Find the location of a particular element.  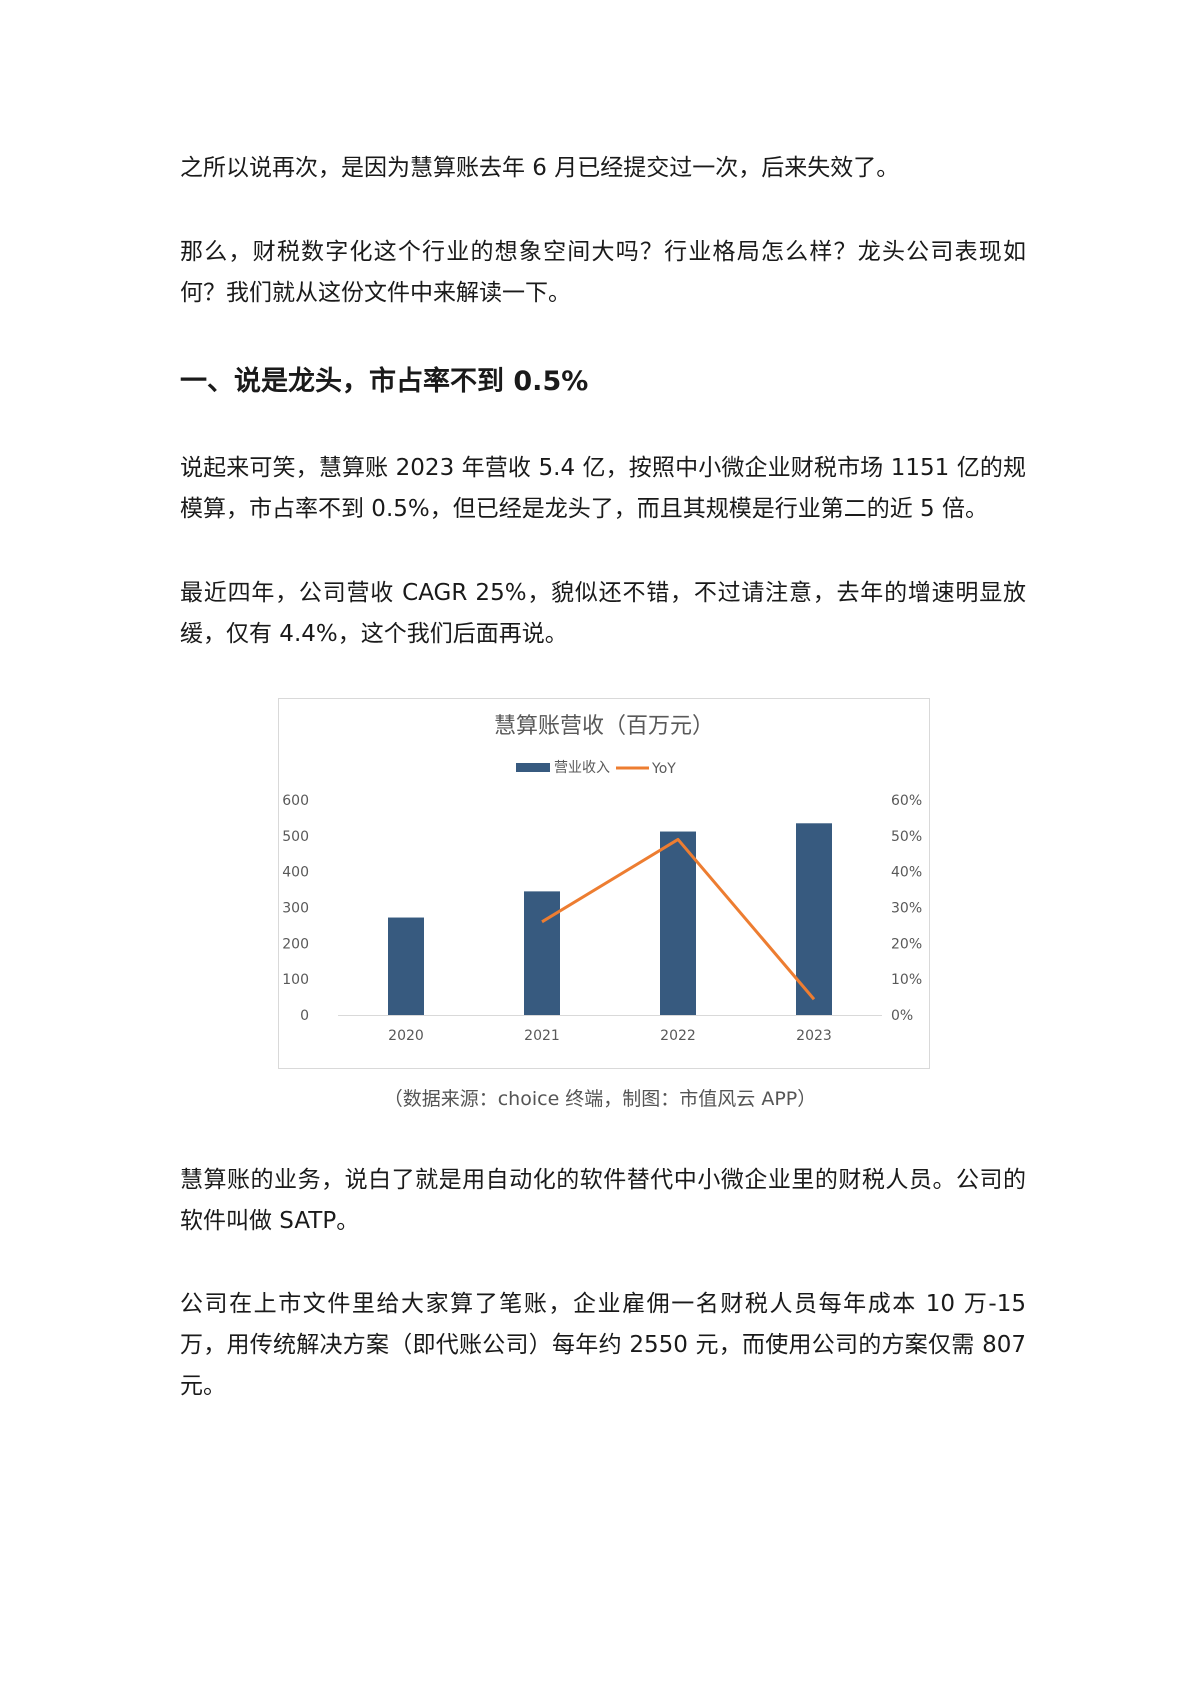

y-left-tick-label: 0 is located at coordinates (304, 1016).